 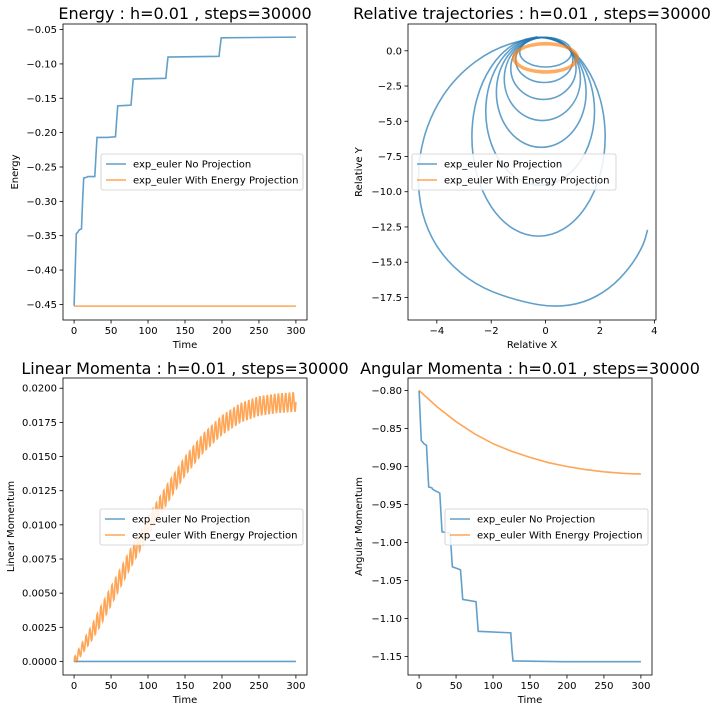 I want to click on y-tick-label: −1.00, so click(x=386, y=543).